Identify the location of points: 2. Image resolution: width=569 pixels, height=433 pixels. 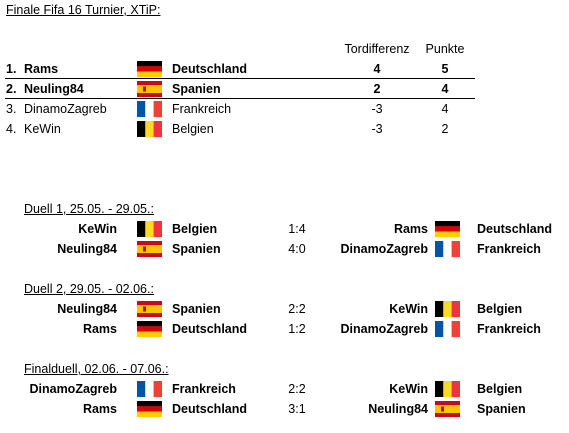
(445, 129).